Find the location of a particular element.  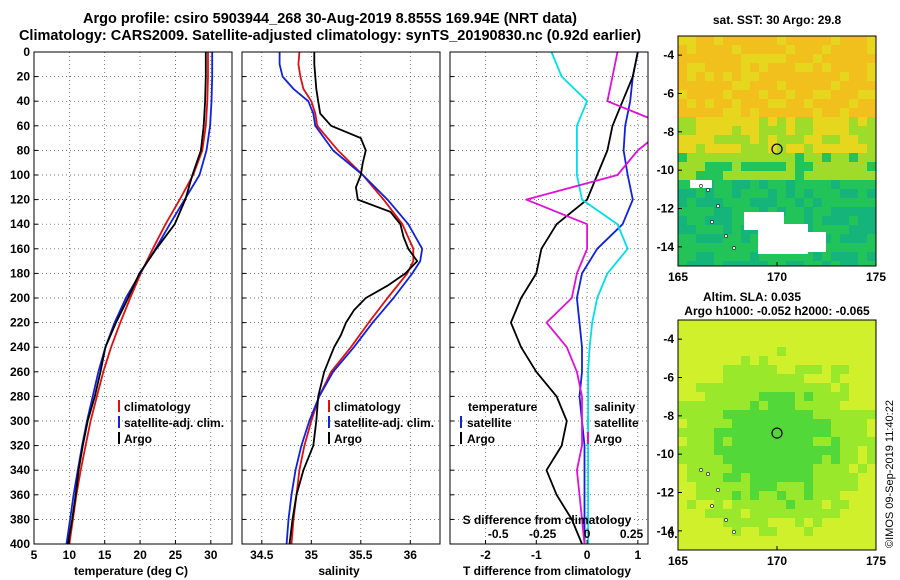

x-tick-label: 15 is located at coordinates (105, 555).